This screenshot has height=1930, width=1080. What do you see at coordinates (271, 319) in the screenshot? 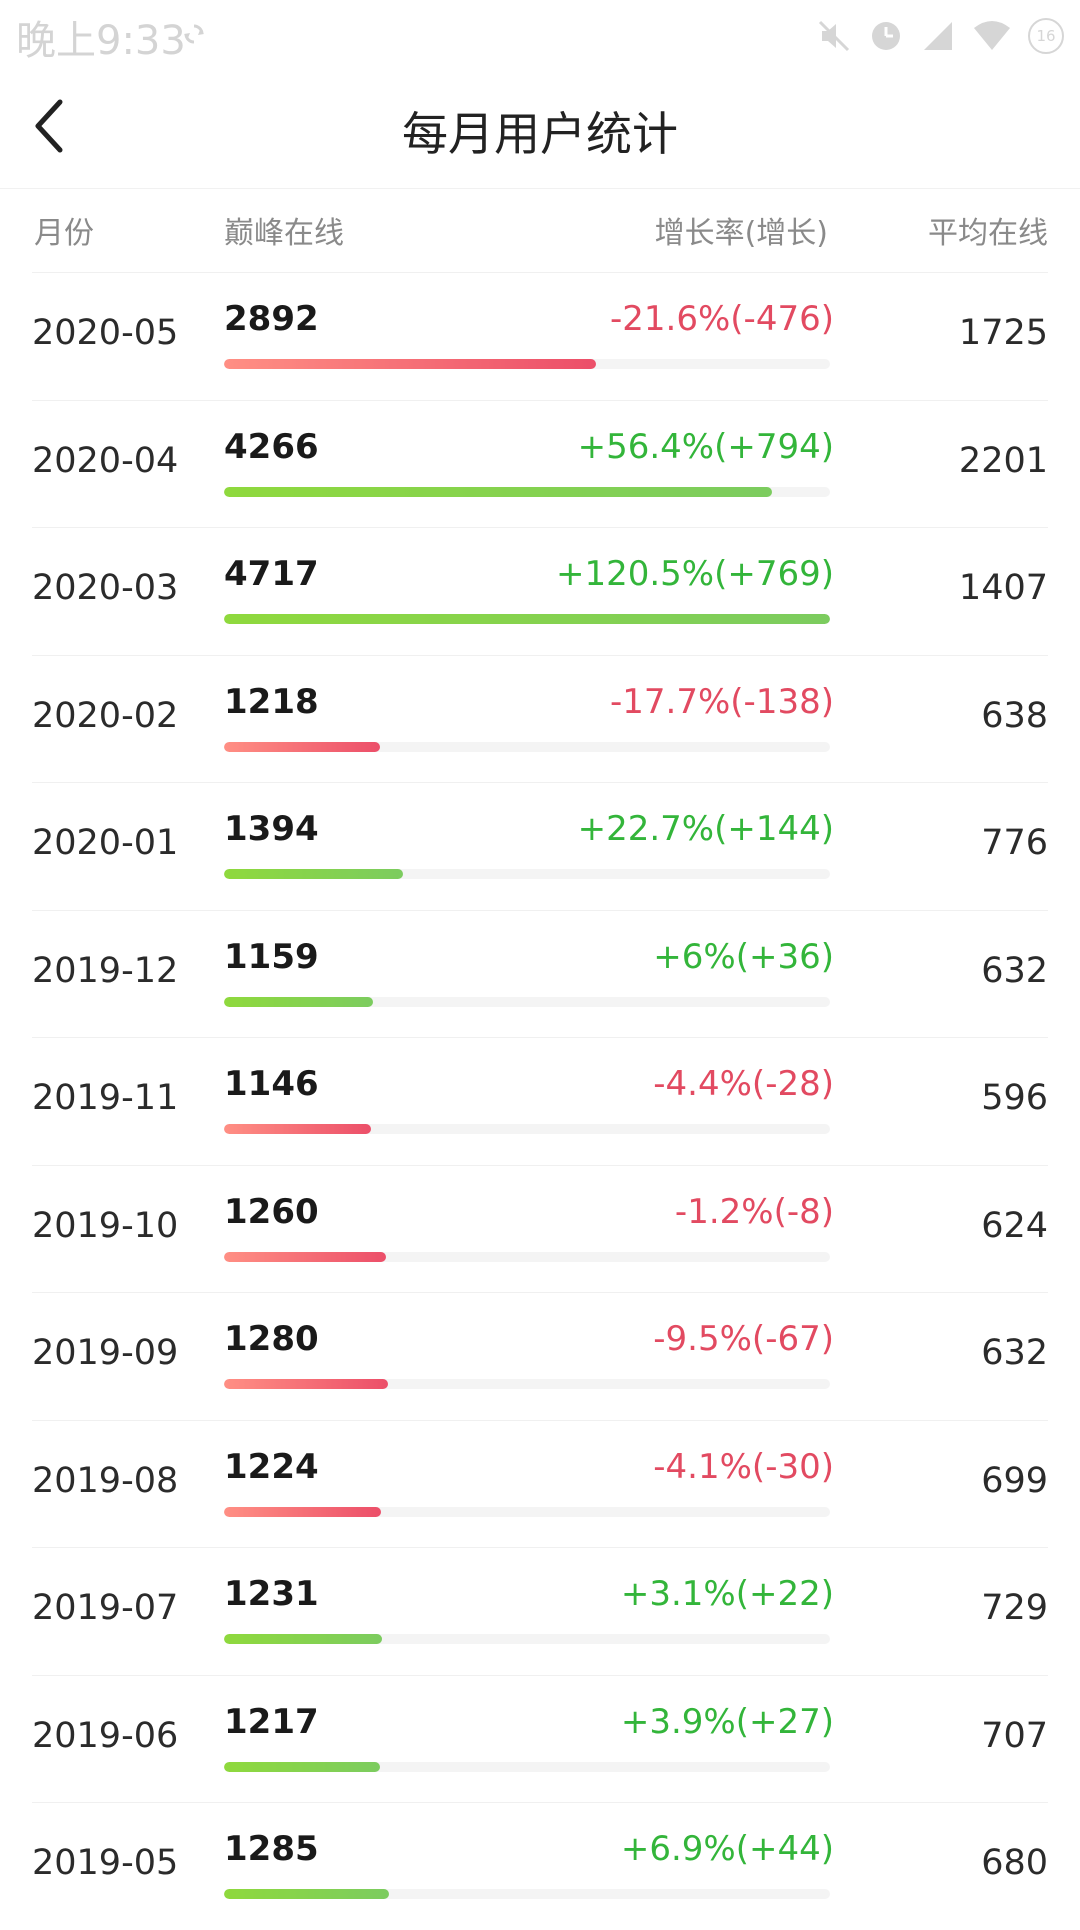
I see `row-peak-online: 2892` at bounding box center [271, 319].